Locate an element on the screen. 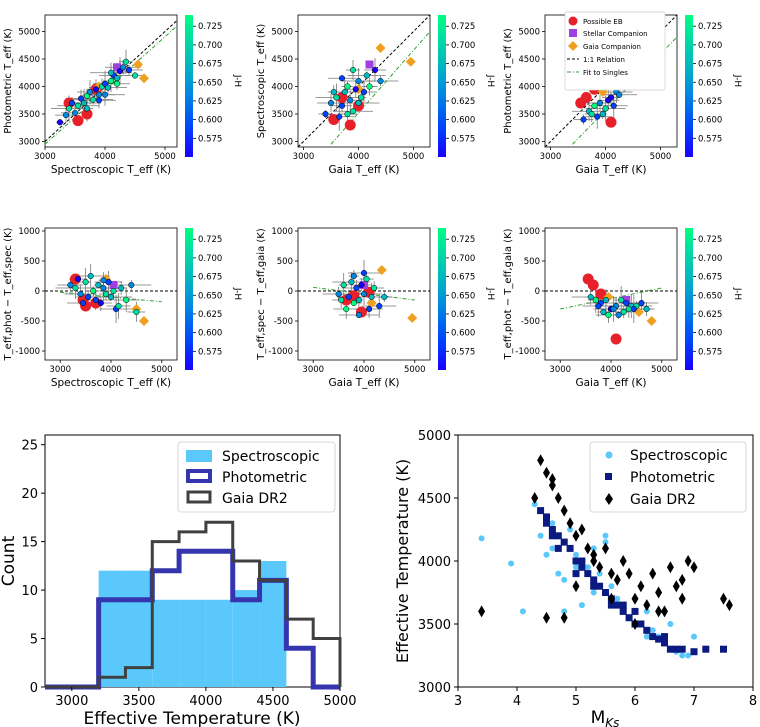  x-tick-label: 3000 is located at coordinates (551, 157).